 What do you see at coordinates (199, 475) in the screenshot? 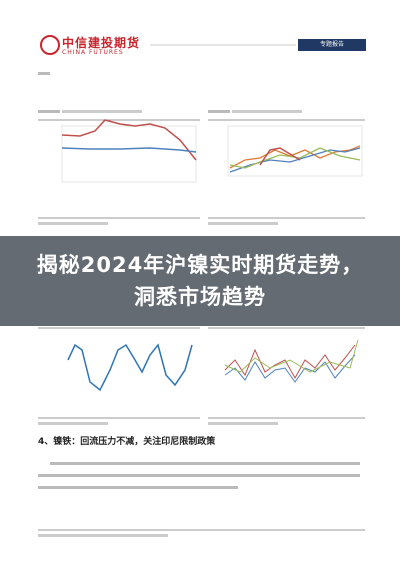
I see `body-text` at bounding box center [199, 475].